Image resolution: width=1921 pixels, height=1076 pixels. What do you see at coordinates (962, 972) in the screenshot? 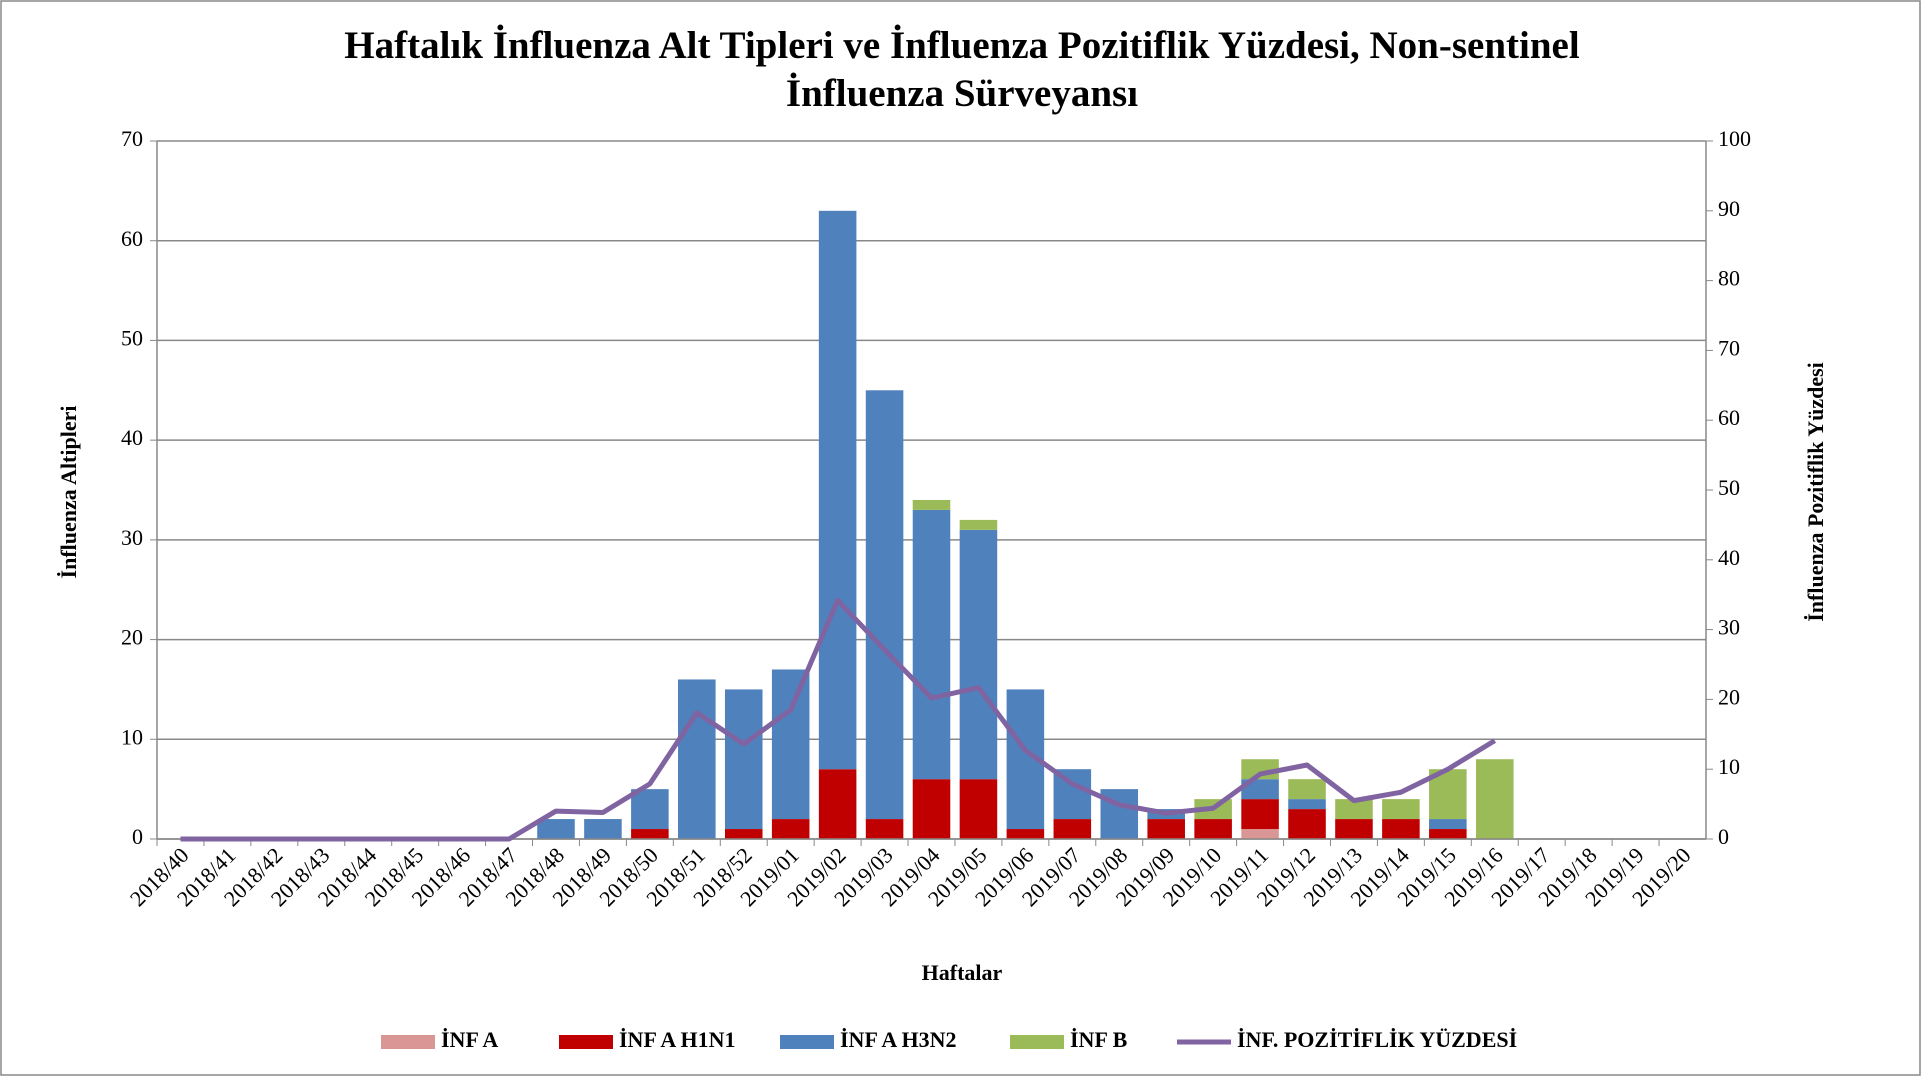
I see `x-axis-title: Haftalar` at bounding box center [962, 972].